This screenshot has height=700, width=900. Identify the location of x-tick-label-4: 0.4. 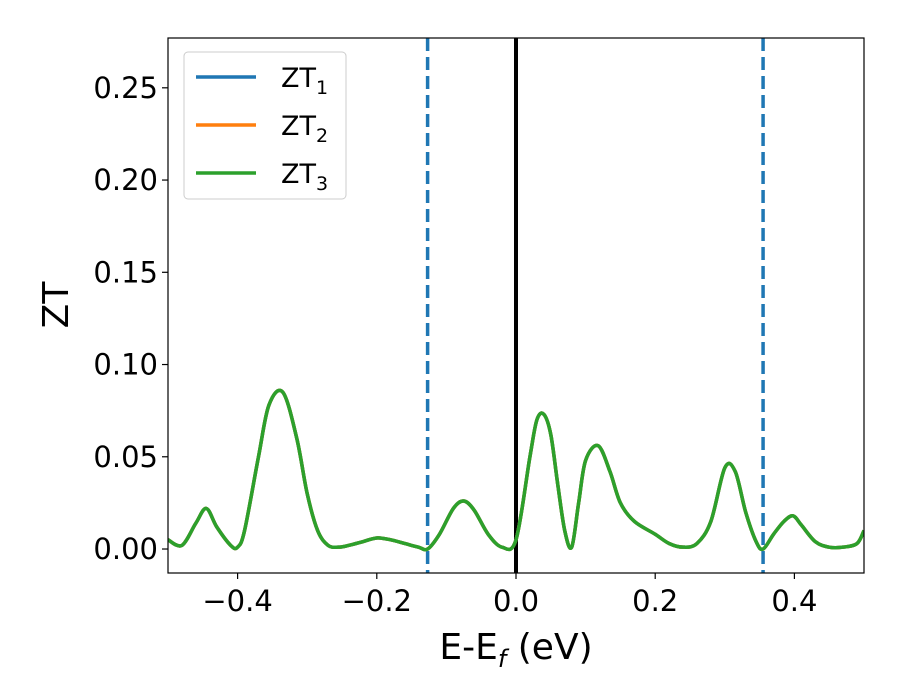
(794, 601).